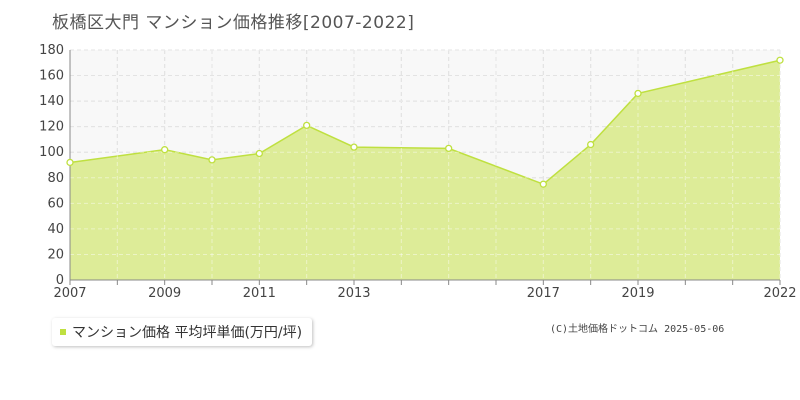 This screenshot has width=800, height=400. What do you see at coordinates (353, 293) in the screenshot?
I see `x-tick-label: 2013` at bounding box center [353, 293].